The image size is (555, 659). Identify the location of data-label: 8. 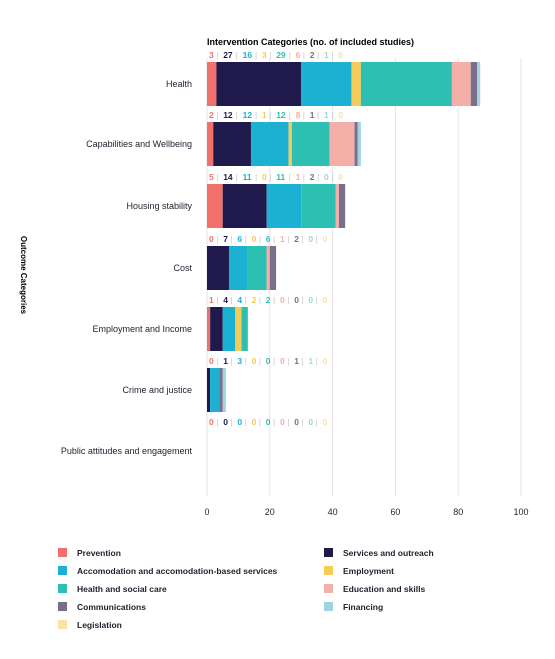
(298, 115).